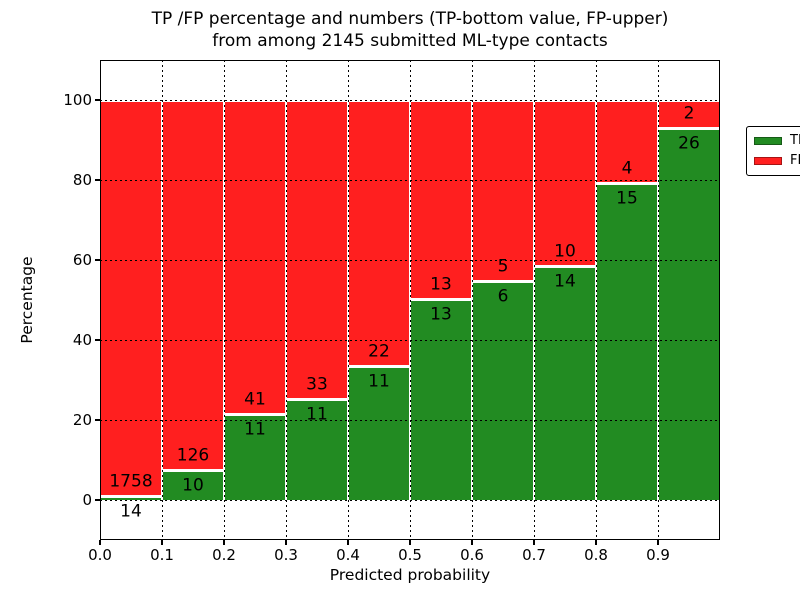 The image size is (800, 600). What do you see at coordinates (689, 143) in the screenshot?
I see `tp-count-label: 26` at bounding box center [689, 143].